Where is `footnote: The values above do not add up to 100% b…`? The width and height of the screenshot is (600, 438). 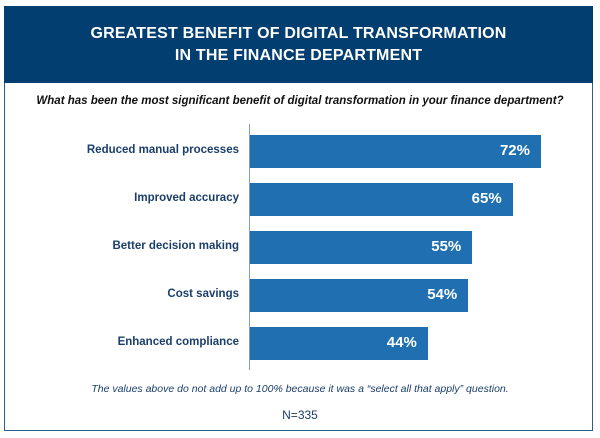
footnote: The values above do not add up to 100% b… is located at coordinates (300, 389).